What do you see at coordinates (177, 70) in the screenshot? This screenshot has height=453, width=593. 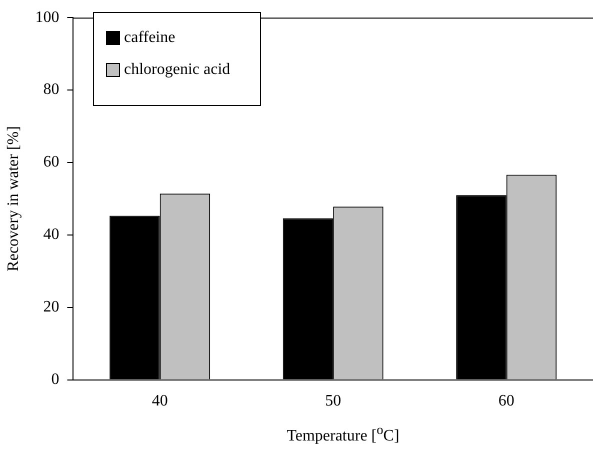 I see `legend-label: chlorogenic acid` at bounding box center [177, 70].